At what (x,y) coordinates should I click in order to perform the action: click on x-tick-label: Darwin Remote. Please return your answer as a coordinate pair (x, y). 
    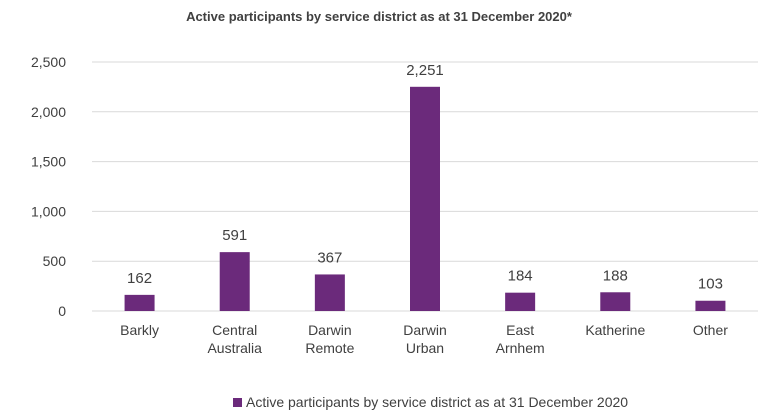
    Looking at the image, I should click on (329, 339).